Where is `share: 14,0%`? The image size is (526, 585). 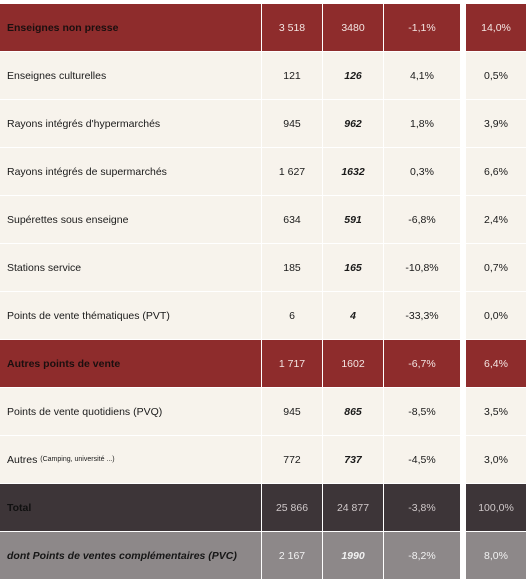 share: 14,0% is located at coordinates (496, 27).